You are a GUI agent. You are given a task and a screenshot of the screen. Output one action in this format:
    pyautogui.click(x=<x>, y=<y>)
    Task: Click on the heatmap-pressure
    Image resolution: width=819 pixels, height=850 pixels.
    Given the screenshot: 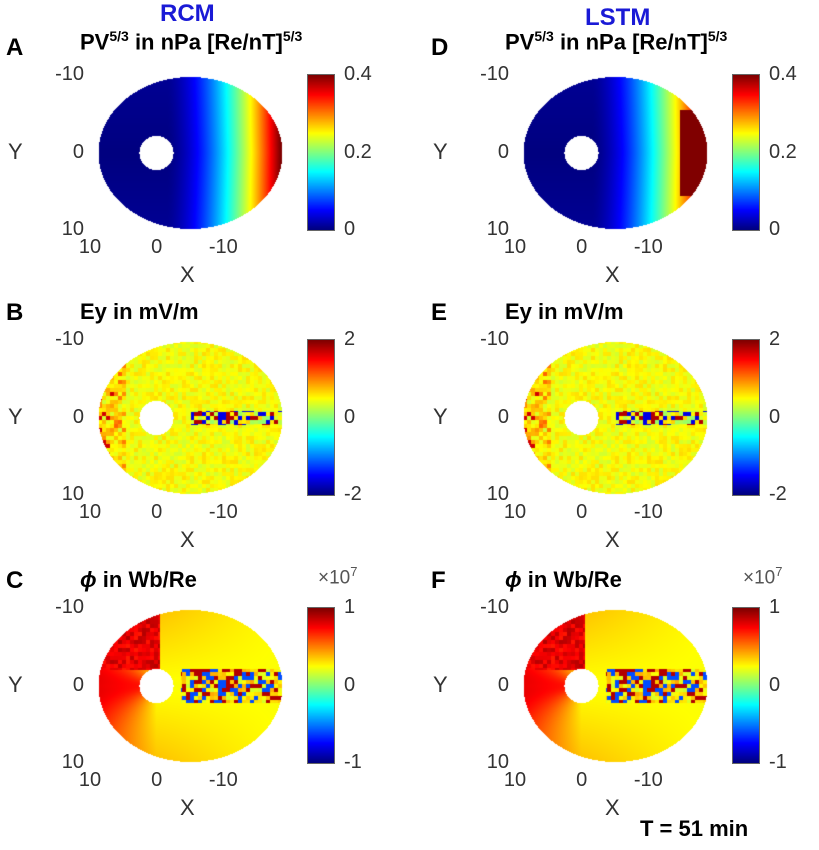 What is the action you would take?
    pyautogui.click(x=190, y=152)
    